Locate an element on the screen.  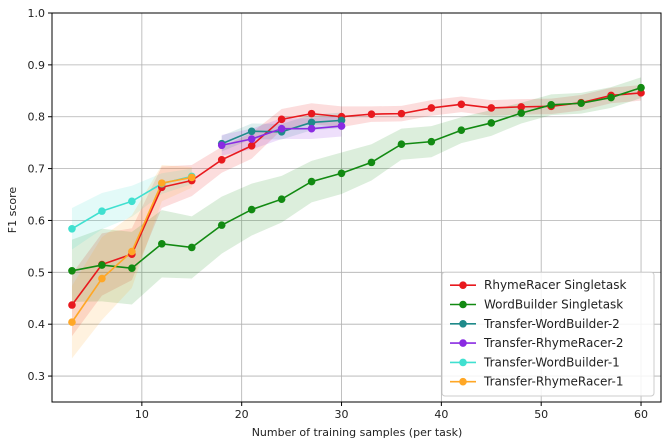
y-axis-ticks: 0.3 0.4 0.5 0.6 0.7 0.8 0.9 1.0 is located at coordinates (40, 195).